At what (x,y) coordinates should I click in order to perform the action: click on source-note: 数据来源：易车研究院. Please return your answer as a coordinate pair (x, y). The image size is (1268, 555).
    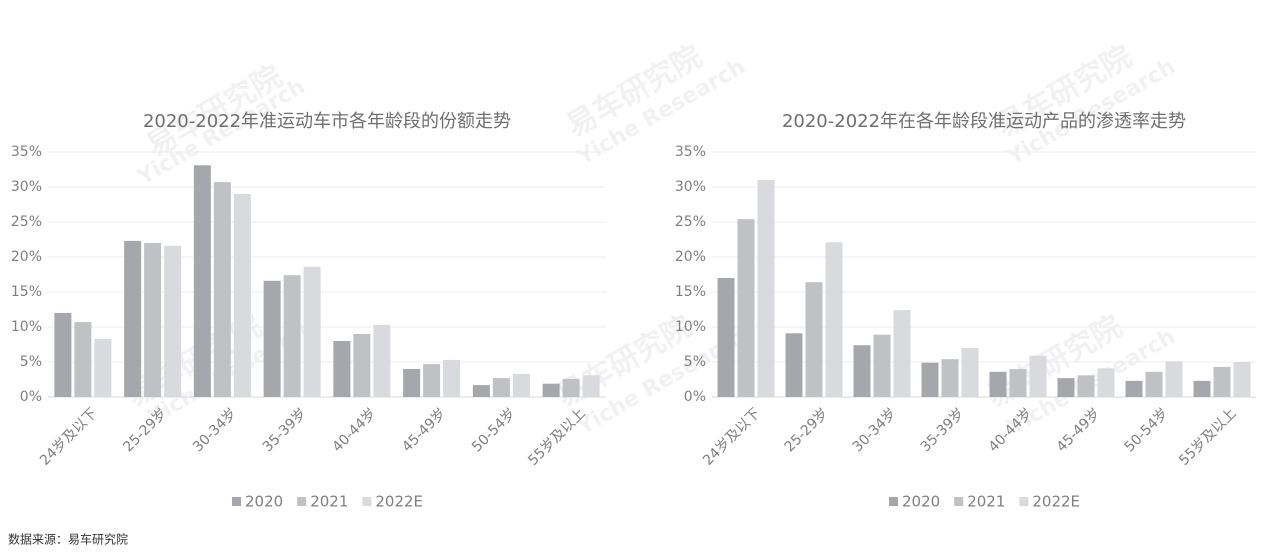
    Looking at the image, I should click on (68, 539).